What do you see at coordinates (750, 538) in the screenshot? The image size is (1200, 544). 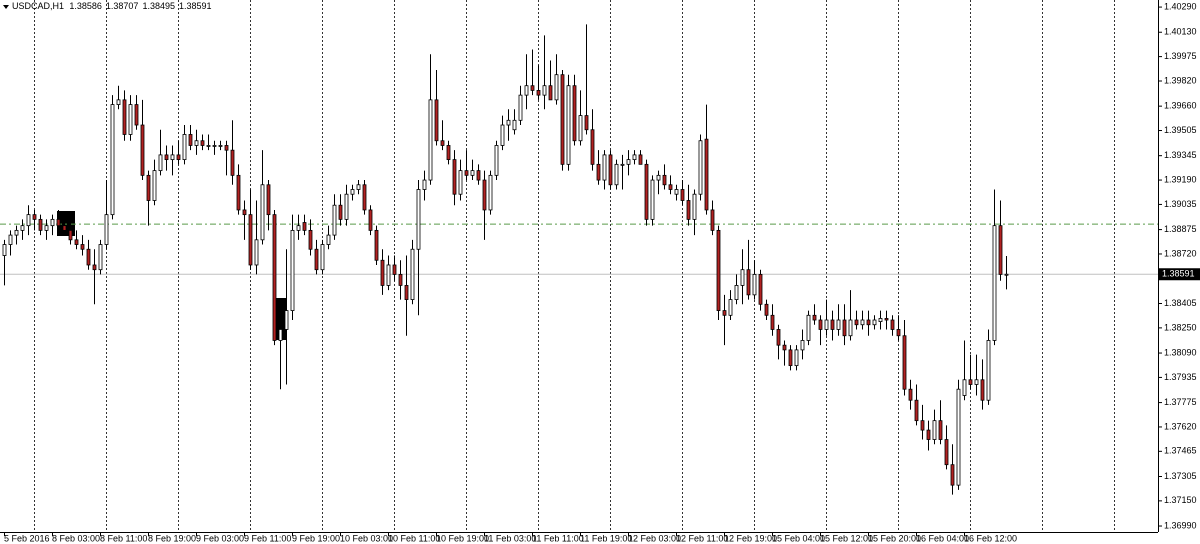 I see `x-tick-label: 12 Feb 19:00` at bounding box center [750, 538].